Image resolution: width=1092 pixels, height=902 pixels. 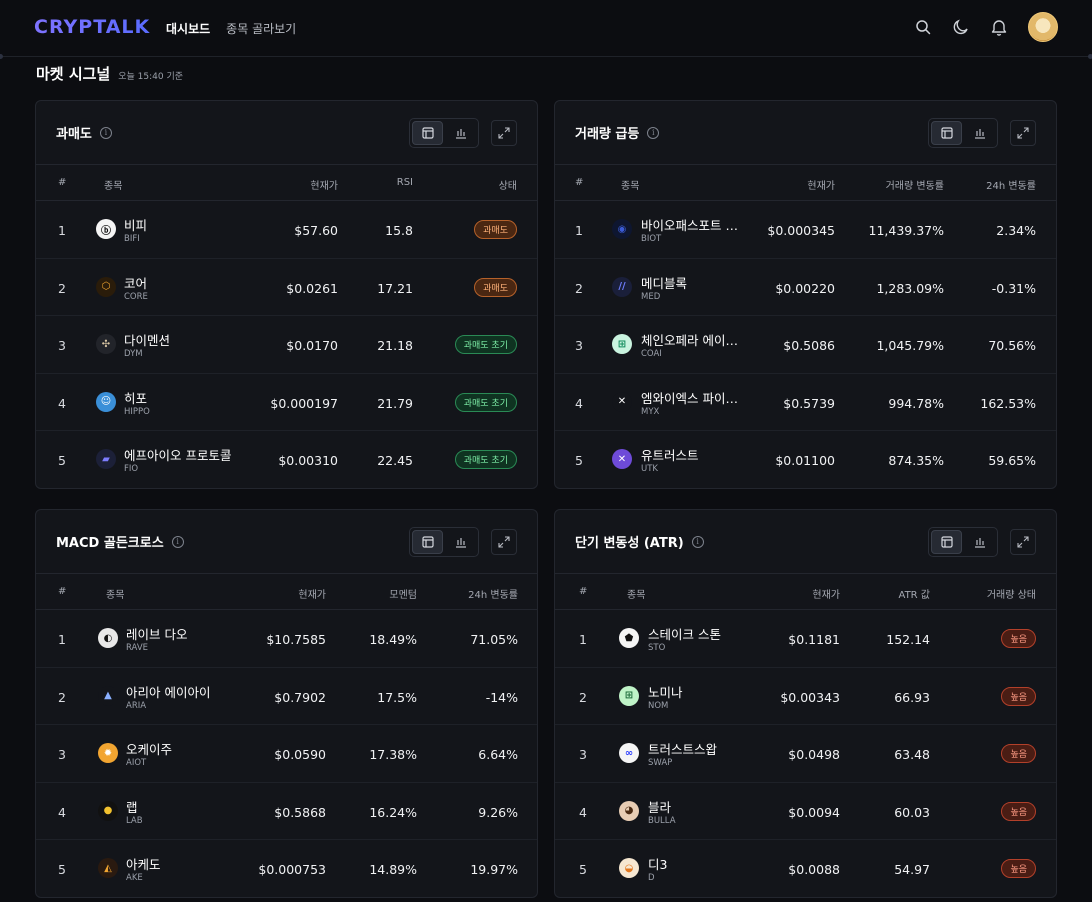 I want to click on coin-name: 아케도, so click(x=143, y=865).